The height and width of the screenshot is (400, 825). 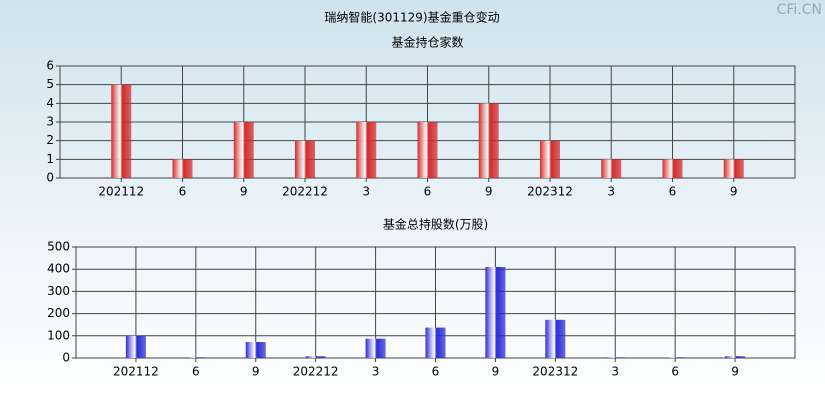 I want to click on chart-title: 基金总持股数(万股), so click(x=435, y=224).